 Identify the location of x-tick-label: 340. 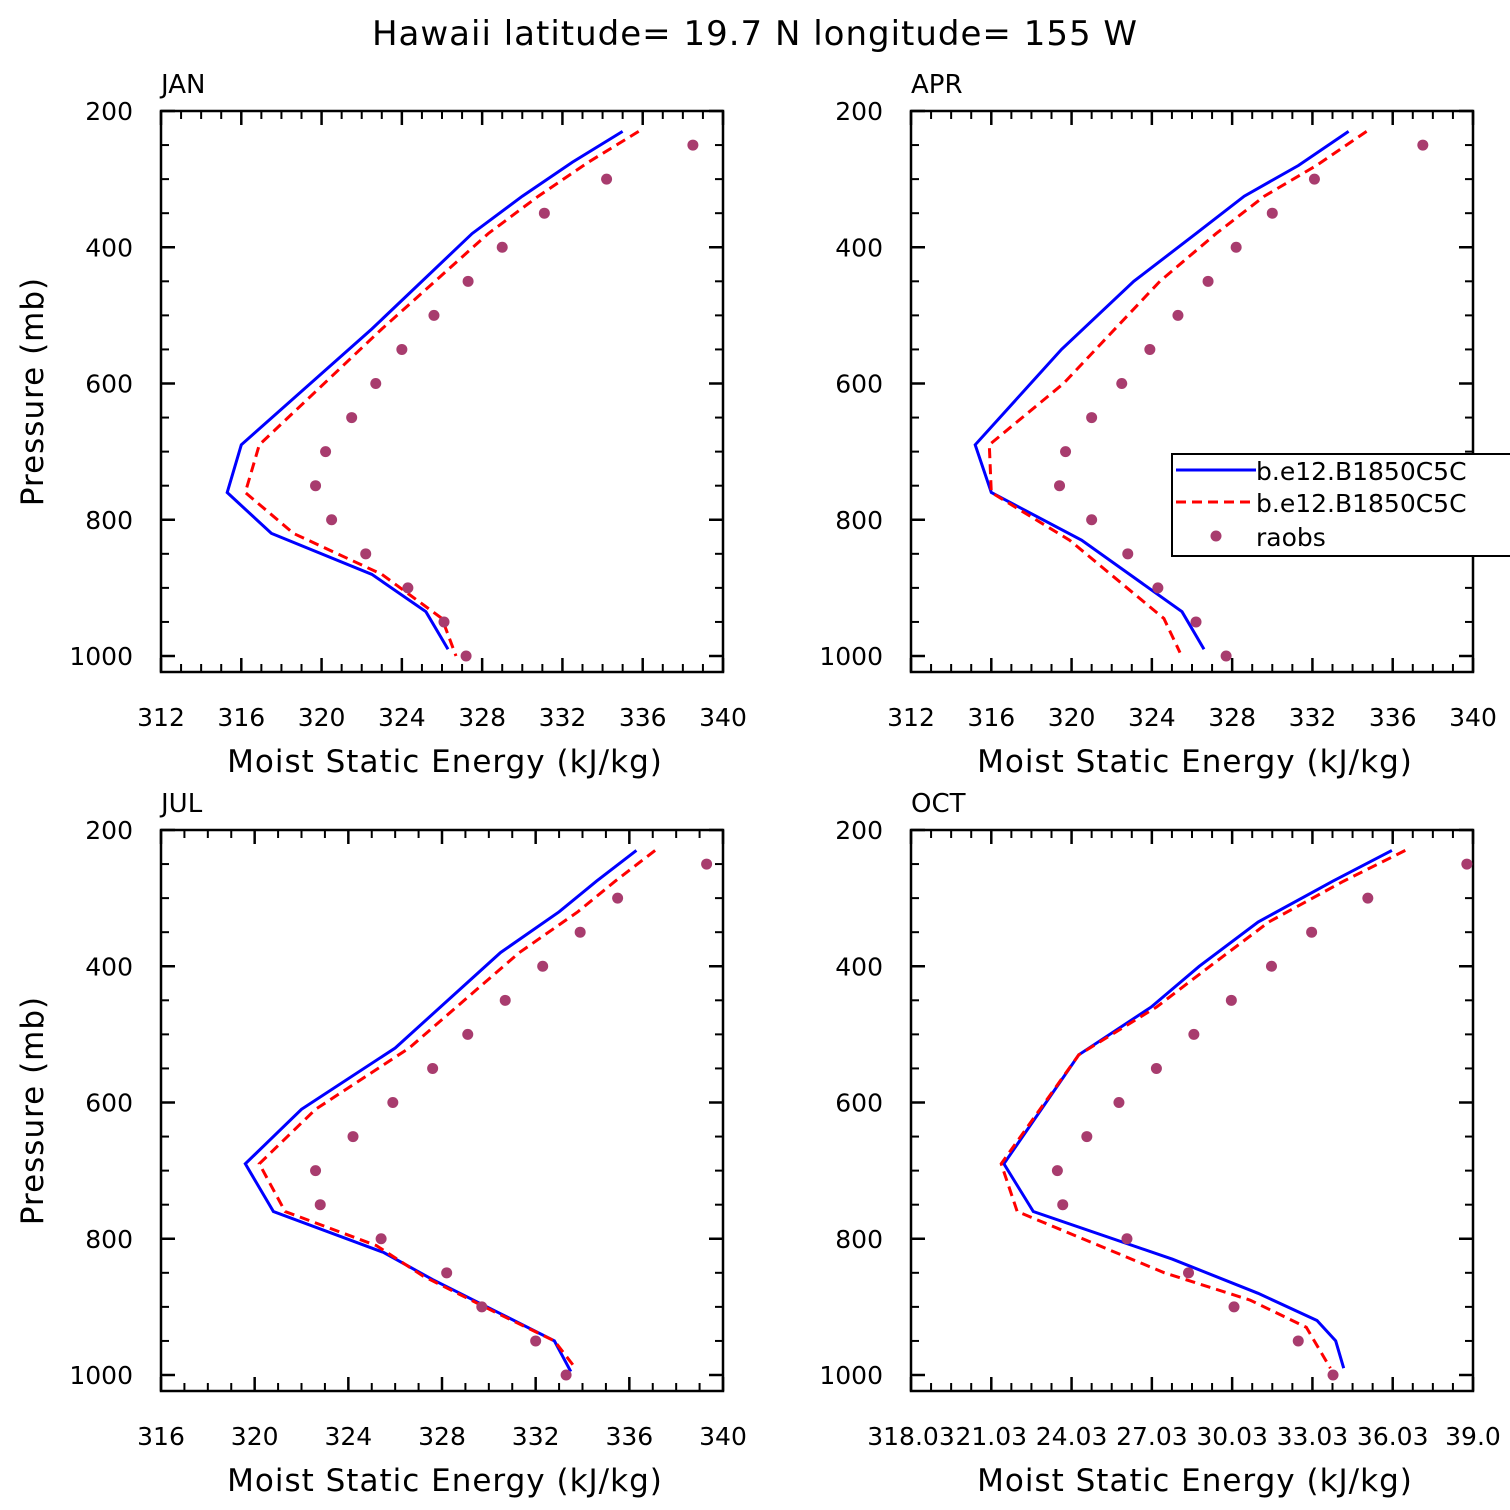
(723, 717).